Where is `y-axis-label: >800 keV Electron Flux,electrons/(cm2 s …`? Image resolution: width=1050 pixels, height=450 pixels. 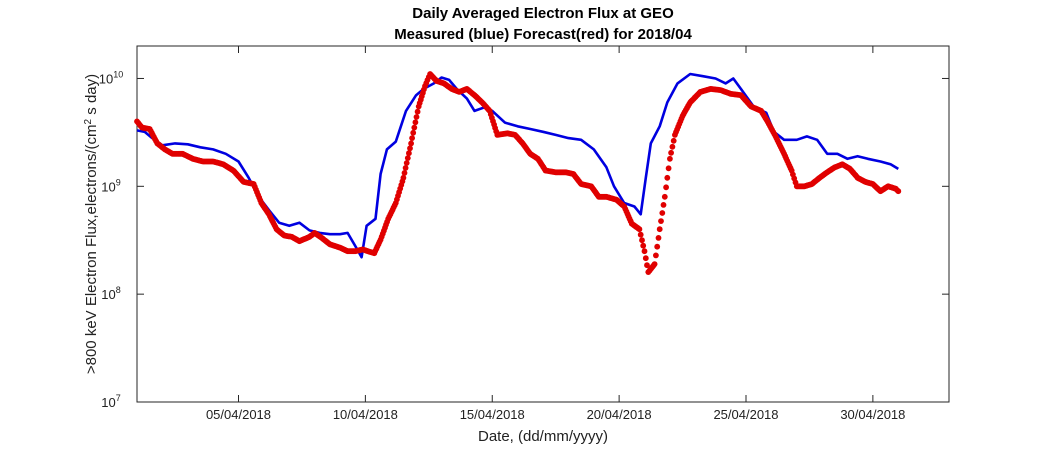
y-axis-label: >800 keV Electron Flux,electrons/(cm2 s … is located at coordinates (92, 224).